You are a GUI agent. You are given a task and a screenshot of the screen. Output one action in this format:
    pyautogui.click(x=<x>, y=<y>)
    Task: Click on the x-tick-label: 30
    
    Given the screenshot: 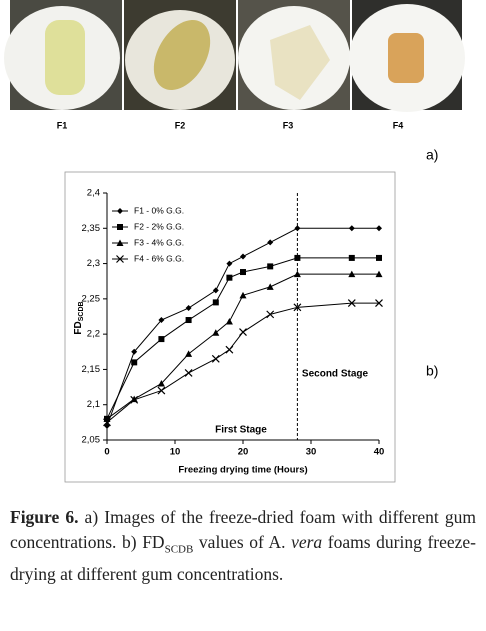 What is the action you would take?
    pyautogui.click(x=311, y=452)
    